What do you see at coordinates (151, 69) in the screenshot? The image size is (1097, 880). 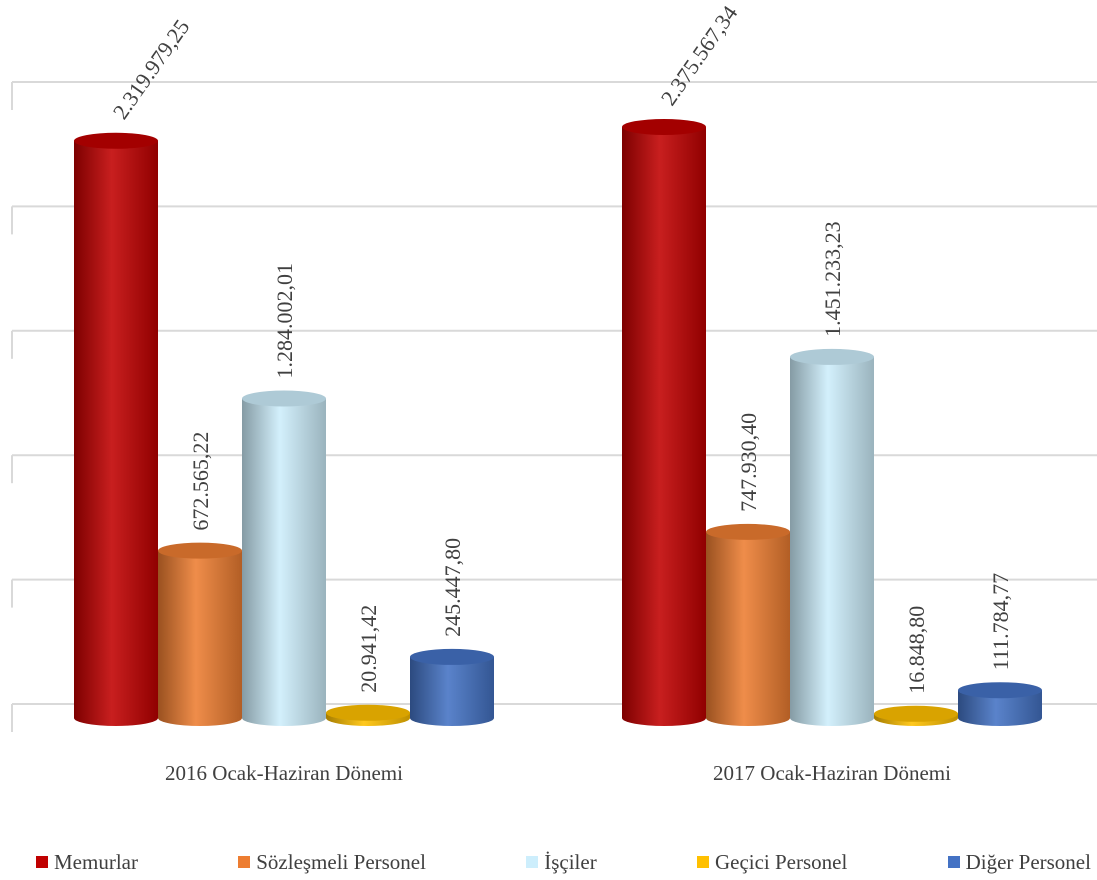 I see `data-label: 2.319.979,25` at bounding box center [151, 69].